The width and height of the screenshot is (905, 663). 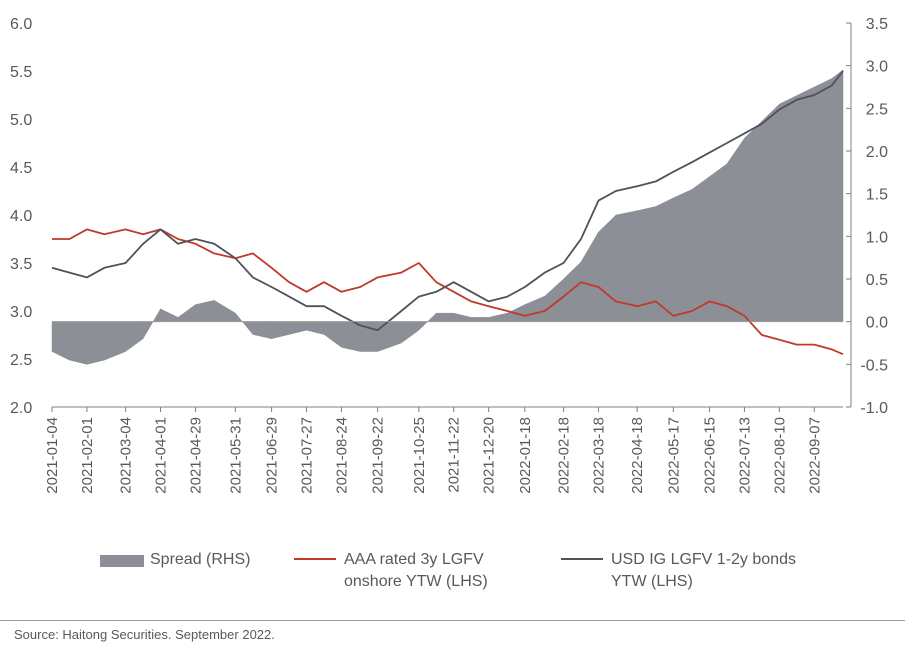 I want to click on legend-swatch-spread, so click(x=122, y=561).